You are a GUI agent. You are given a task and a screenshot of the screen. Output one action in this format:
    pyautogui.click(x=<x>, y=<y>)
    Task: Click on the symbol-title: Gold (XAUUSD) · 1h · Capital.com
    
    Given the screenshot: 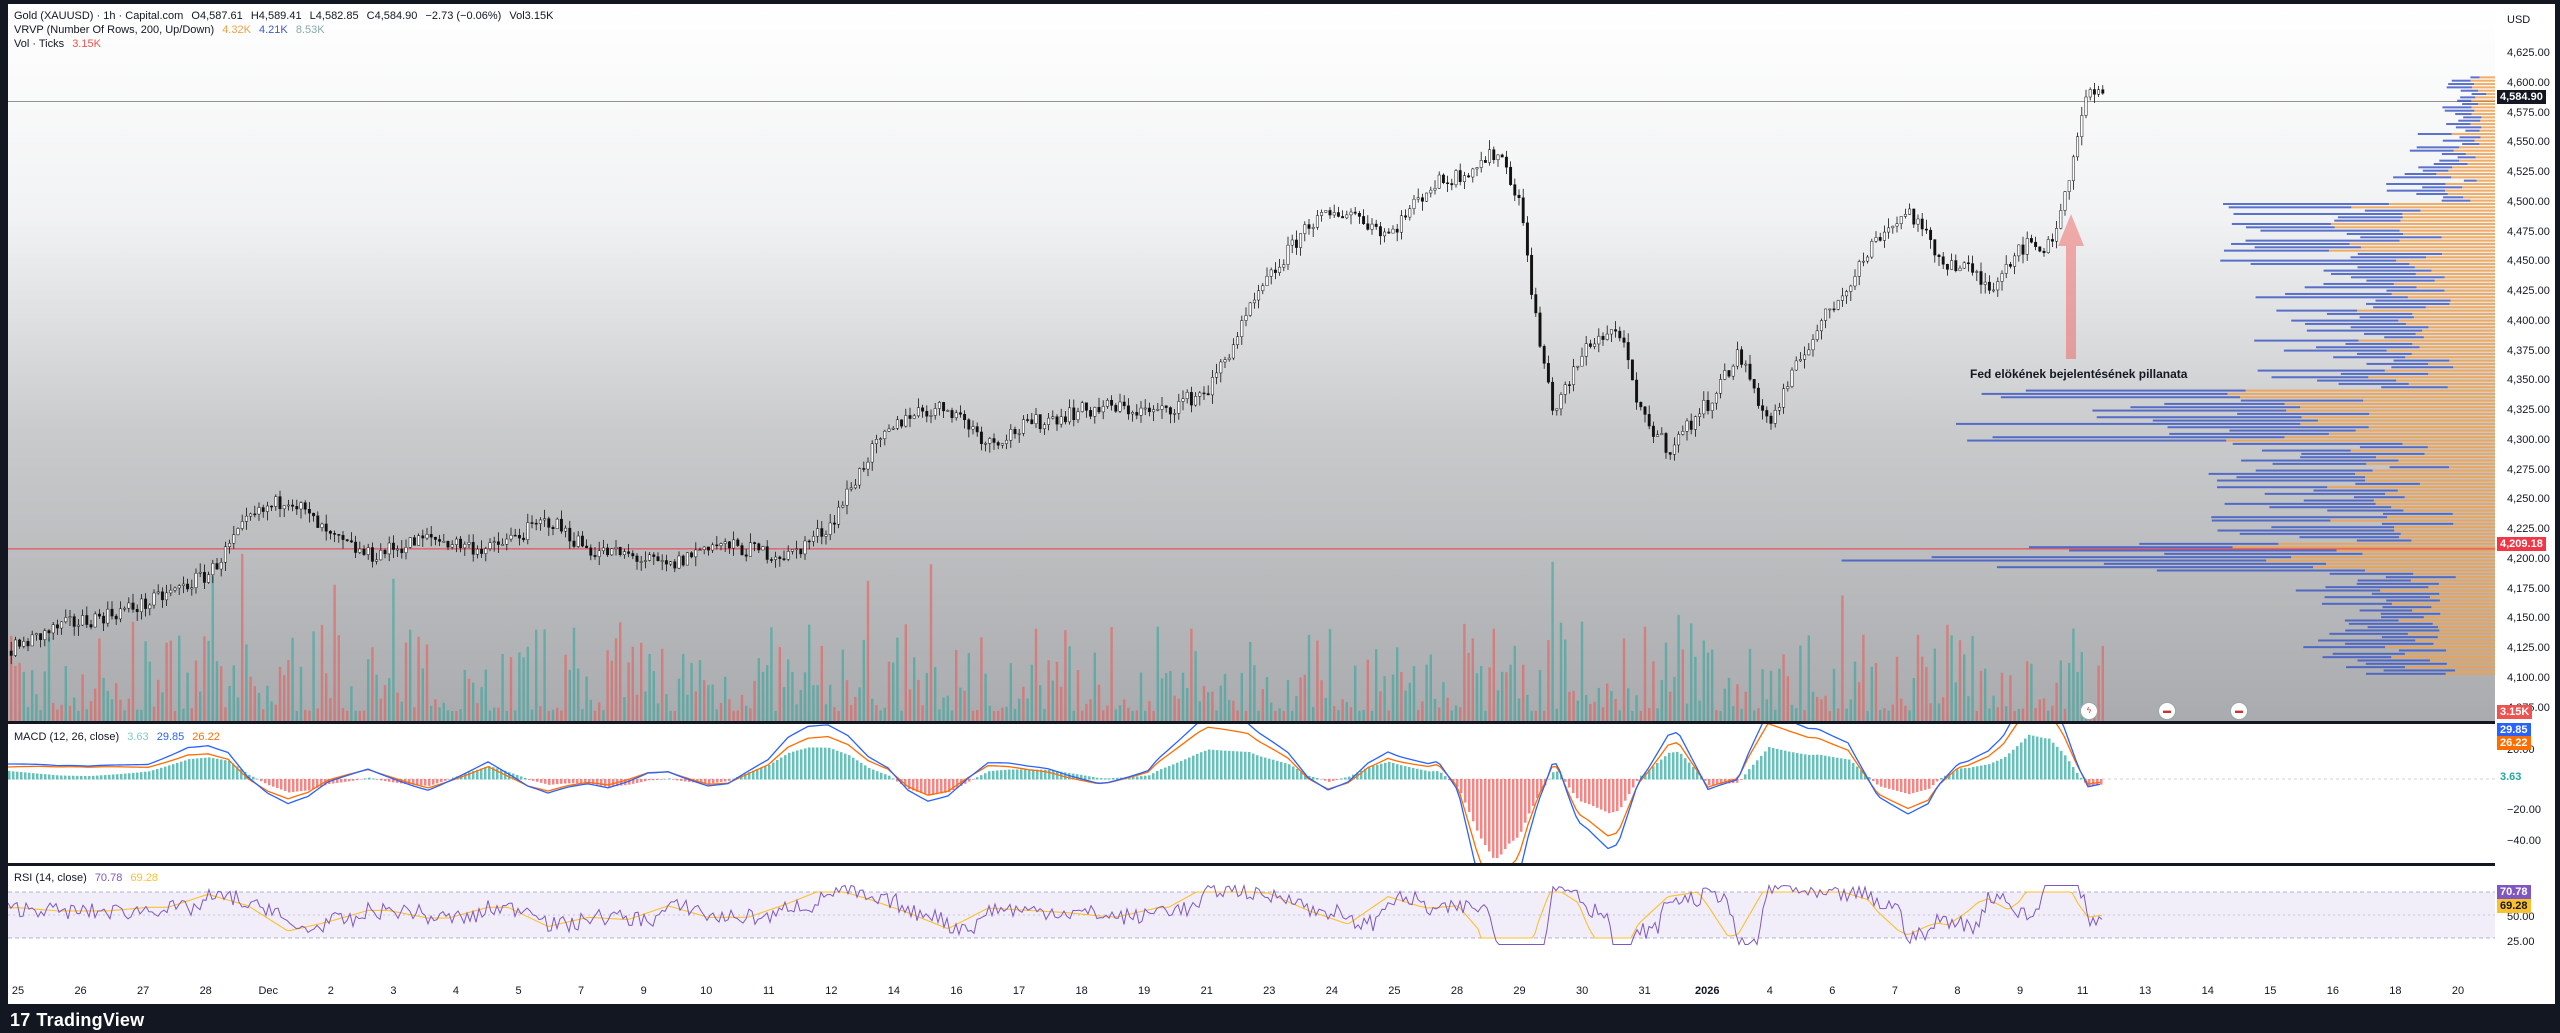 What is the action you would take?
    pyautogui.click(x=99, y=16)
    